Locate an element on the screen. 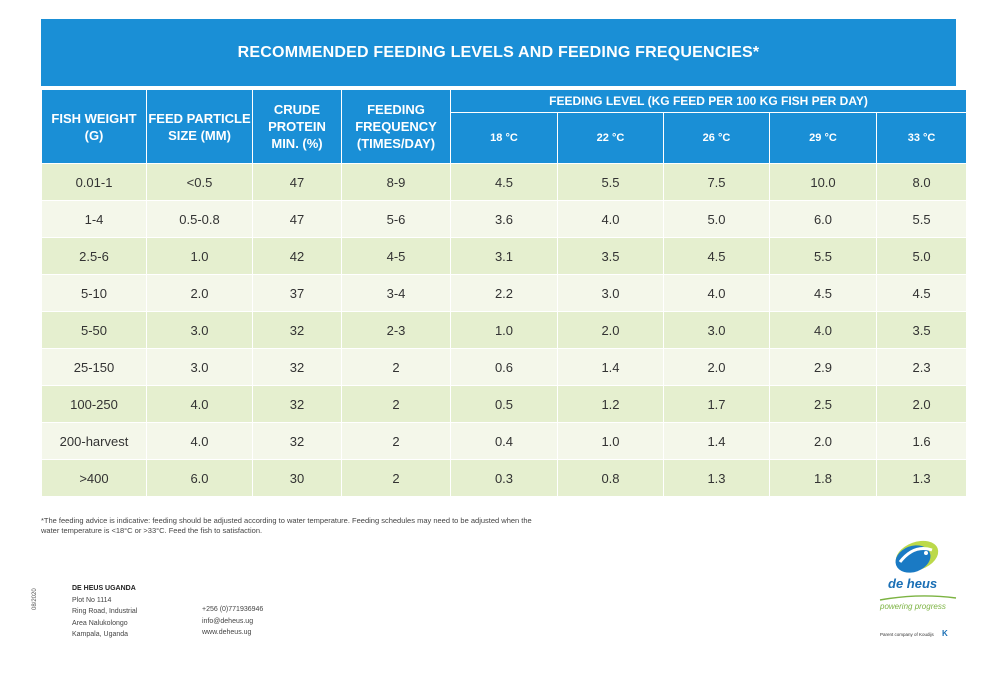  table-row: 25-150 3.0 32 2 0.6 1.4 2.0 2.9 2.3 is located at coordinates (504, 367).